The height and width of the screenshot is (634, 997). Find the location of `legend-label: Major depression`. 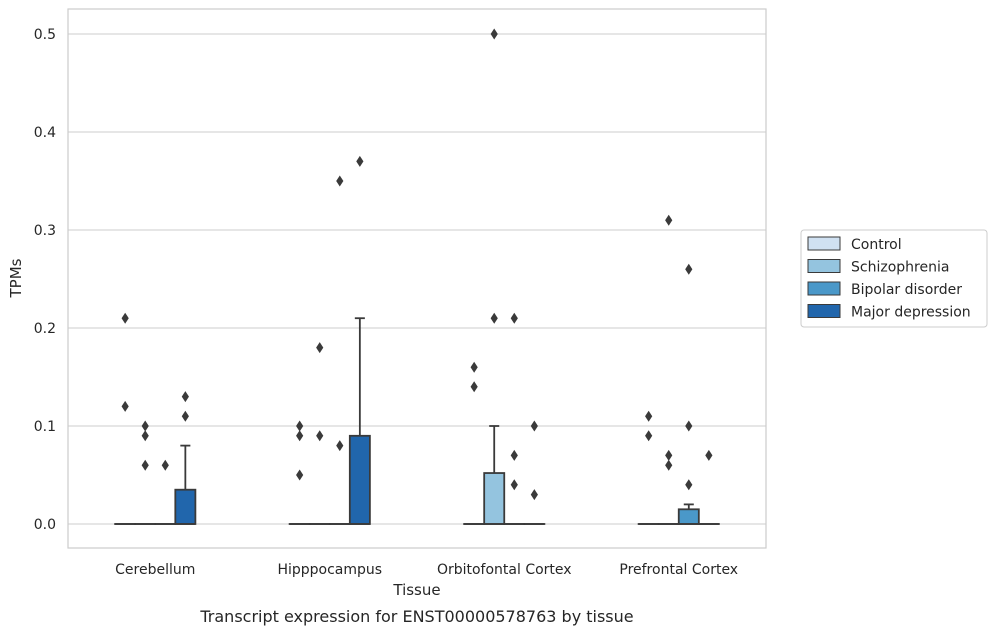

legend-label: Major depression is located at coordinates (911, 313).